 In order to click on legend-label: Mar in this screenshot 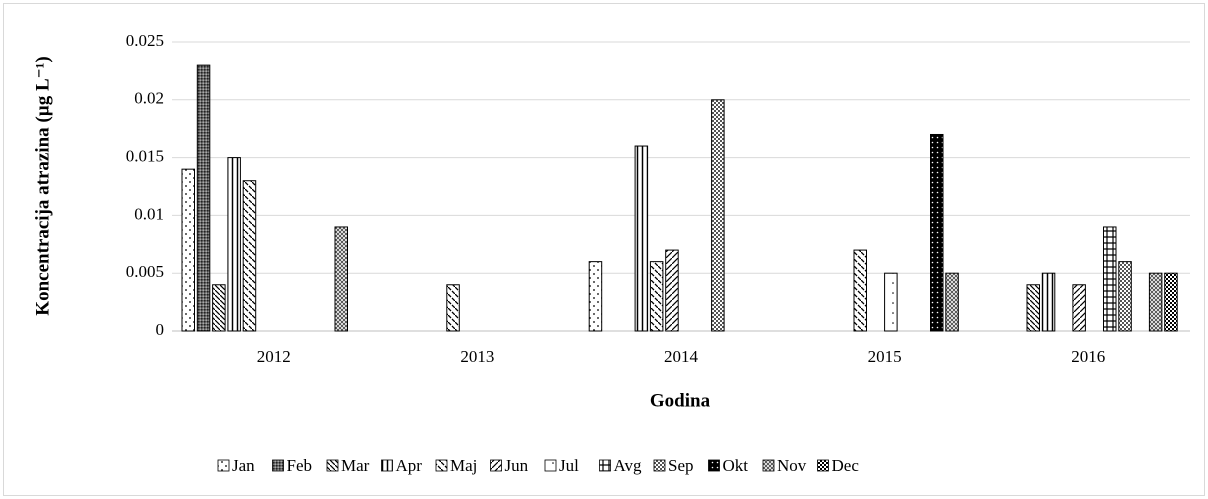, I will do `click(355, 465)`.